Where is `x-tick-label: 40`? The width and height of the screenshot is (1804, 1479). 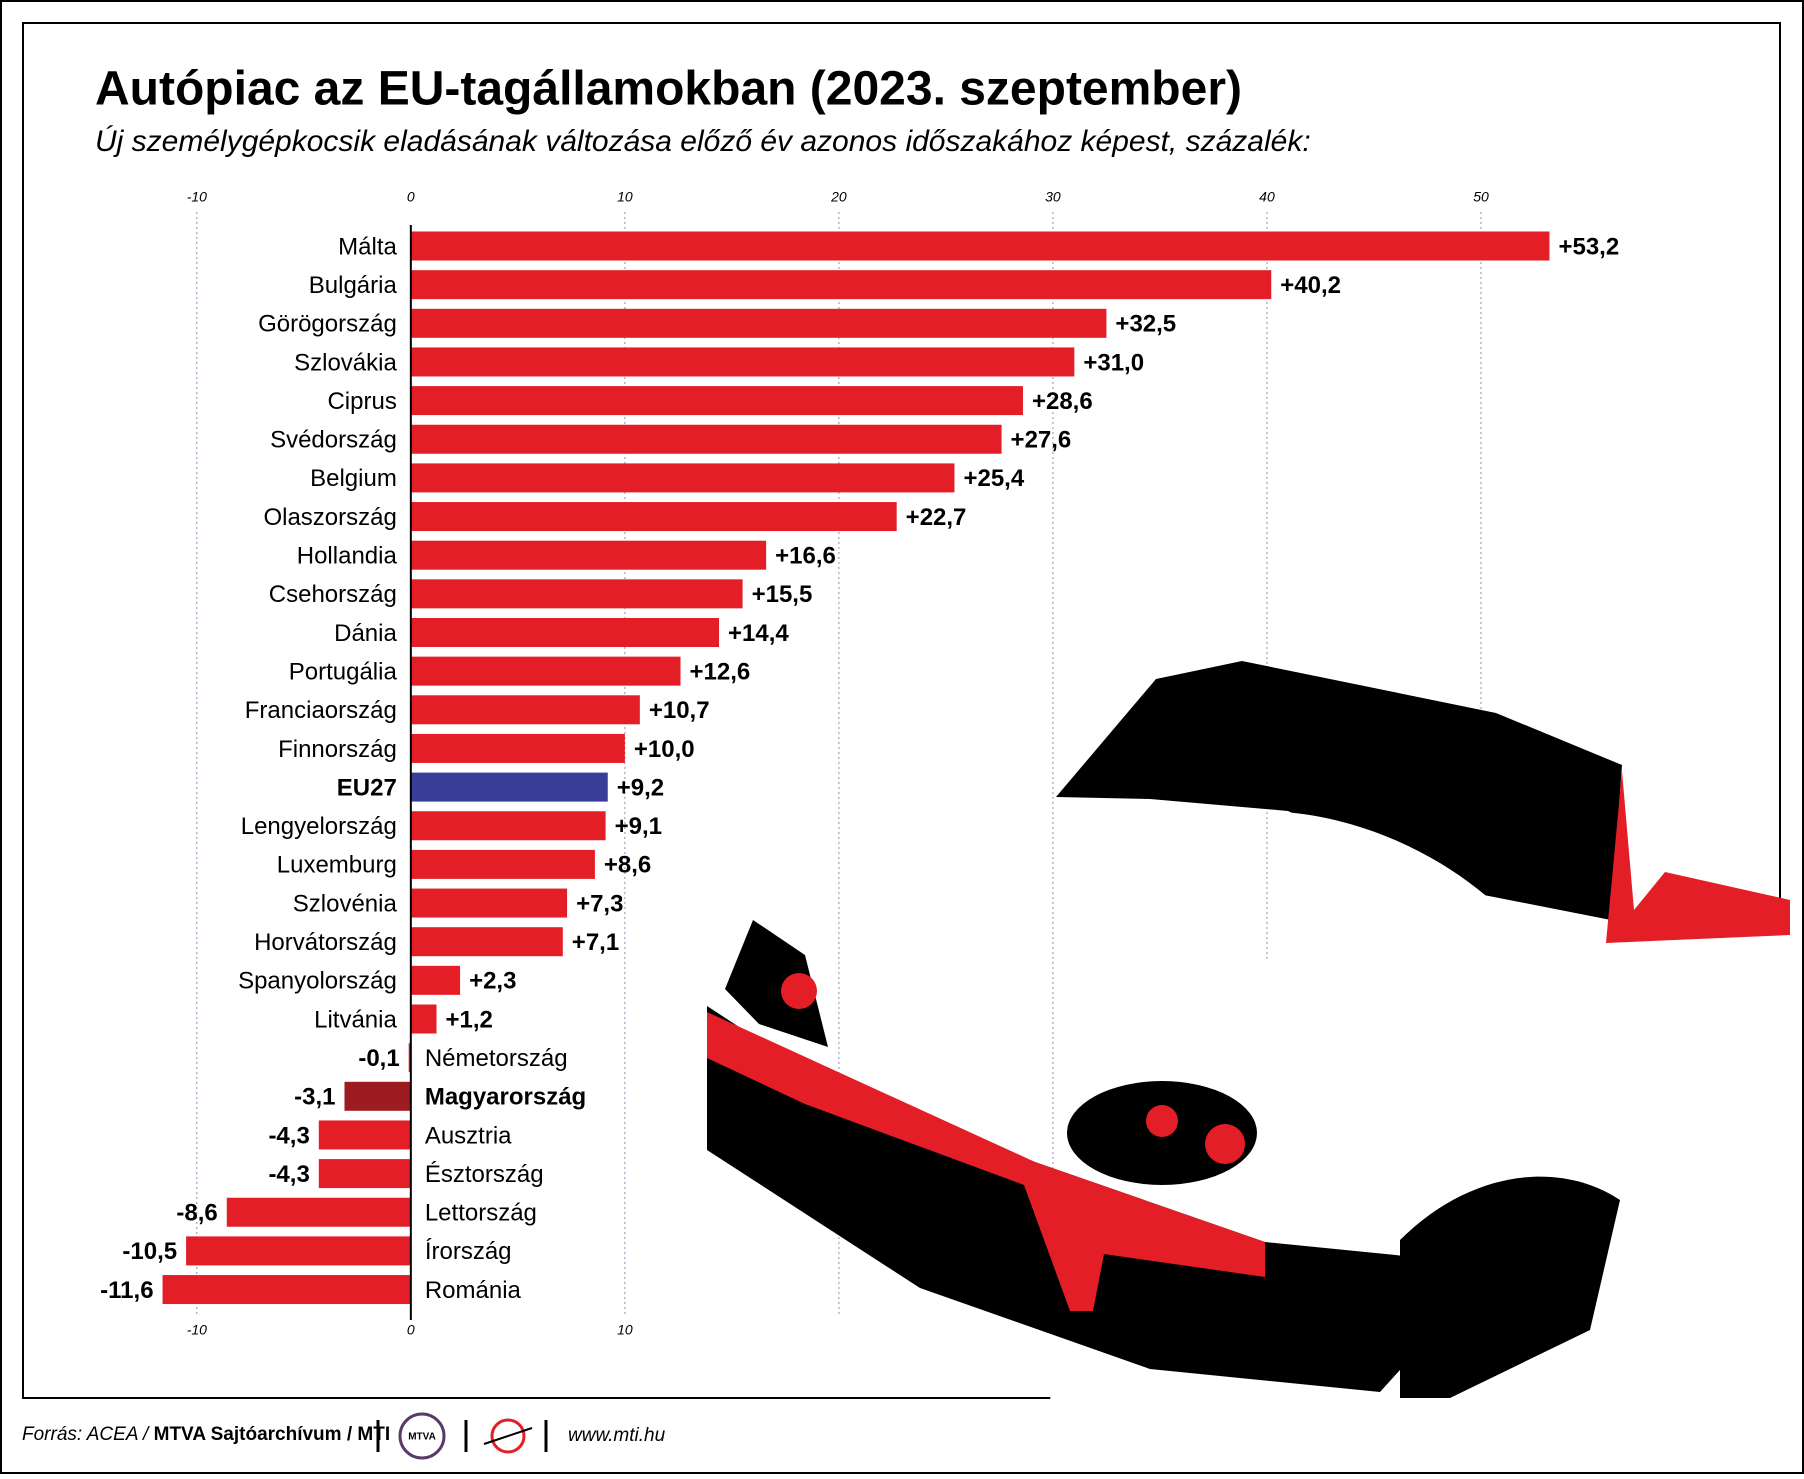
x-tick-label: 40 is located at coordinates (1267, 197).